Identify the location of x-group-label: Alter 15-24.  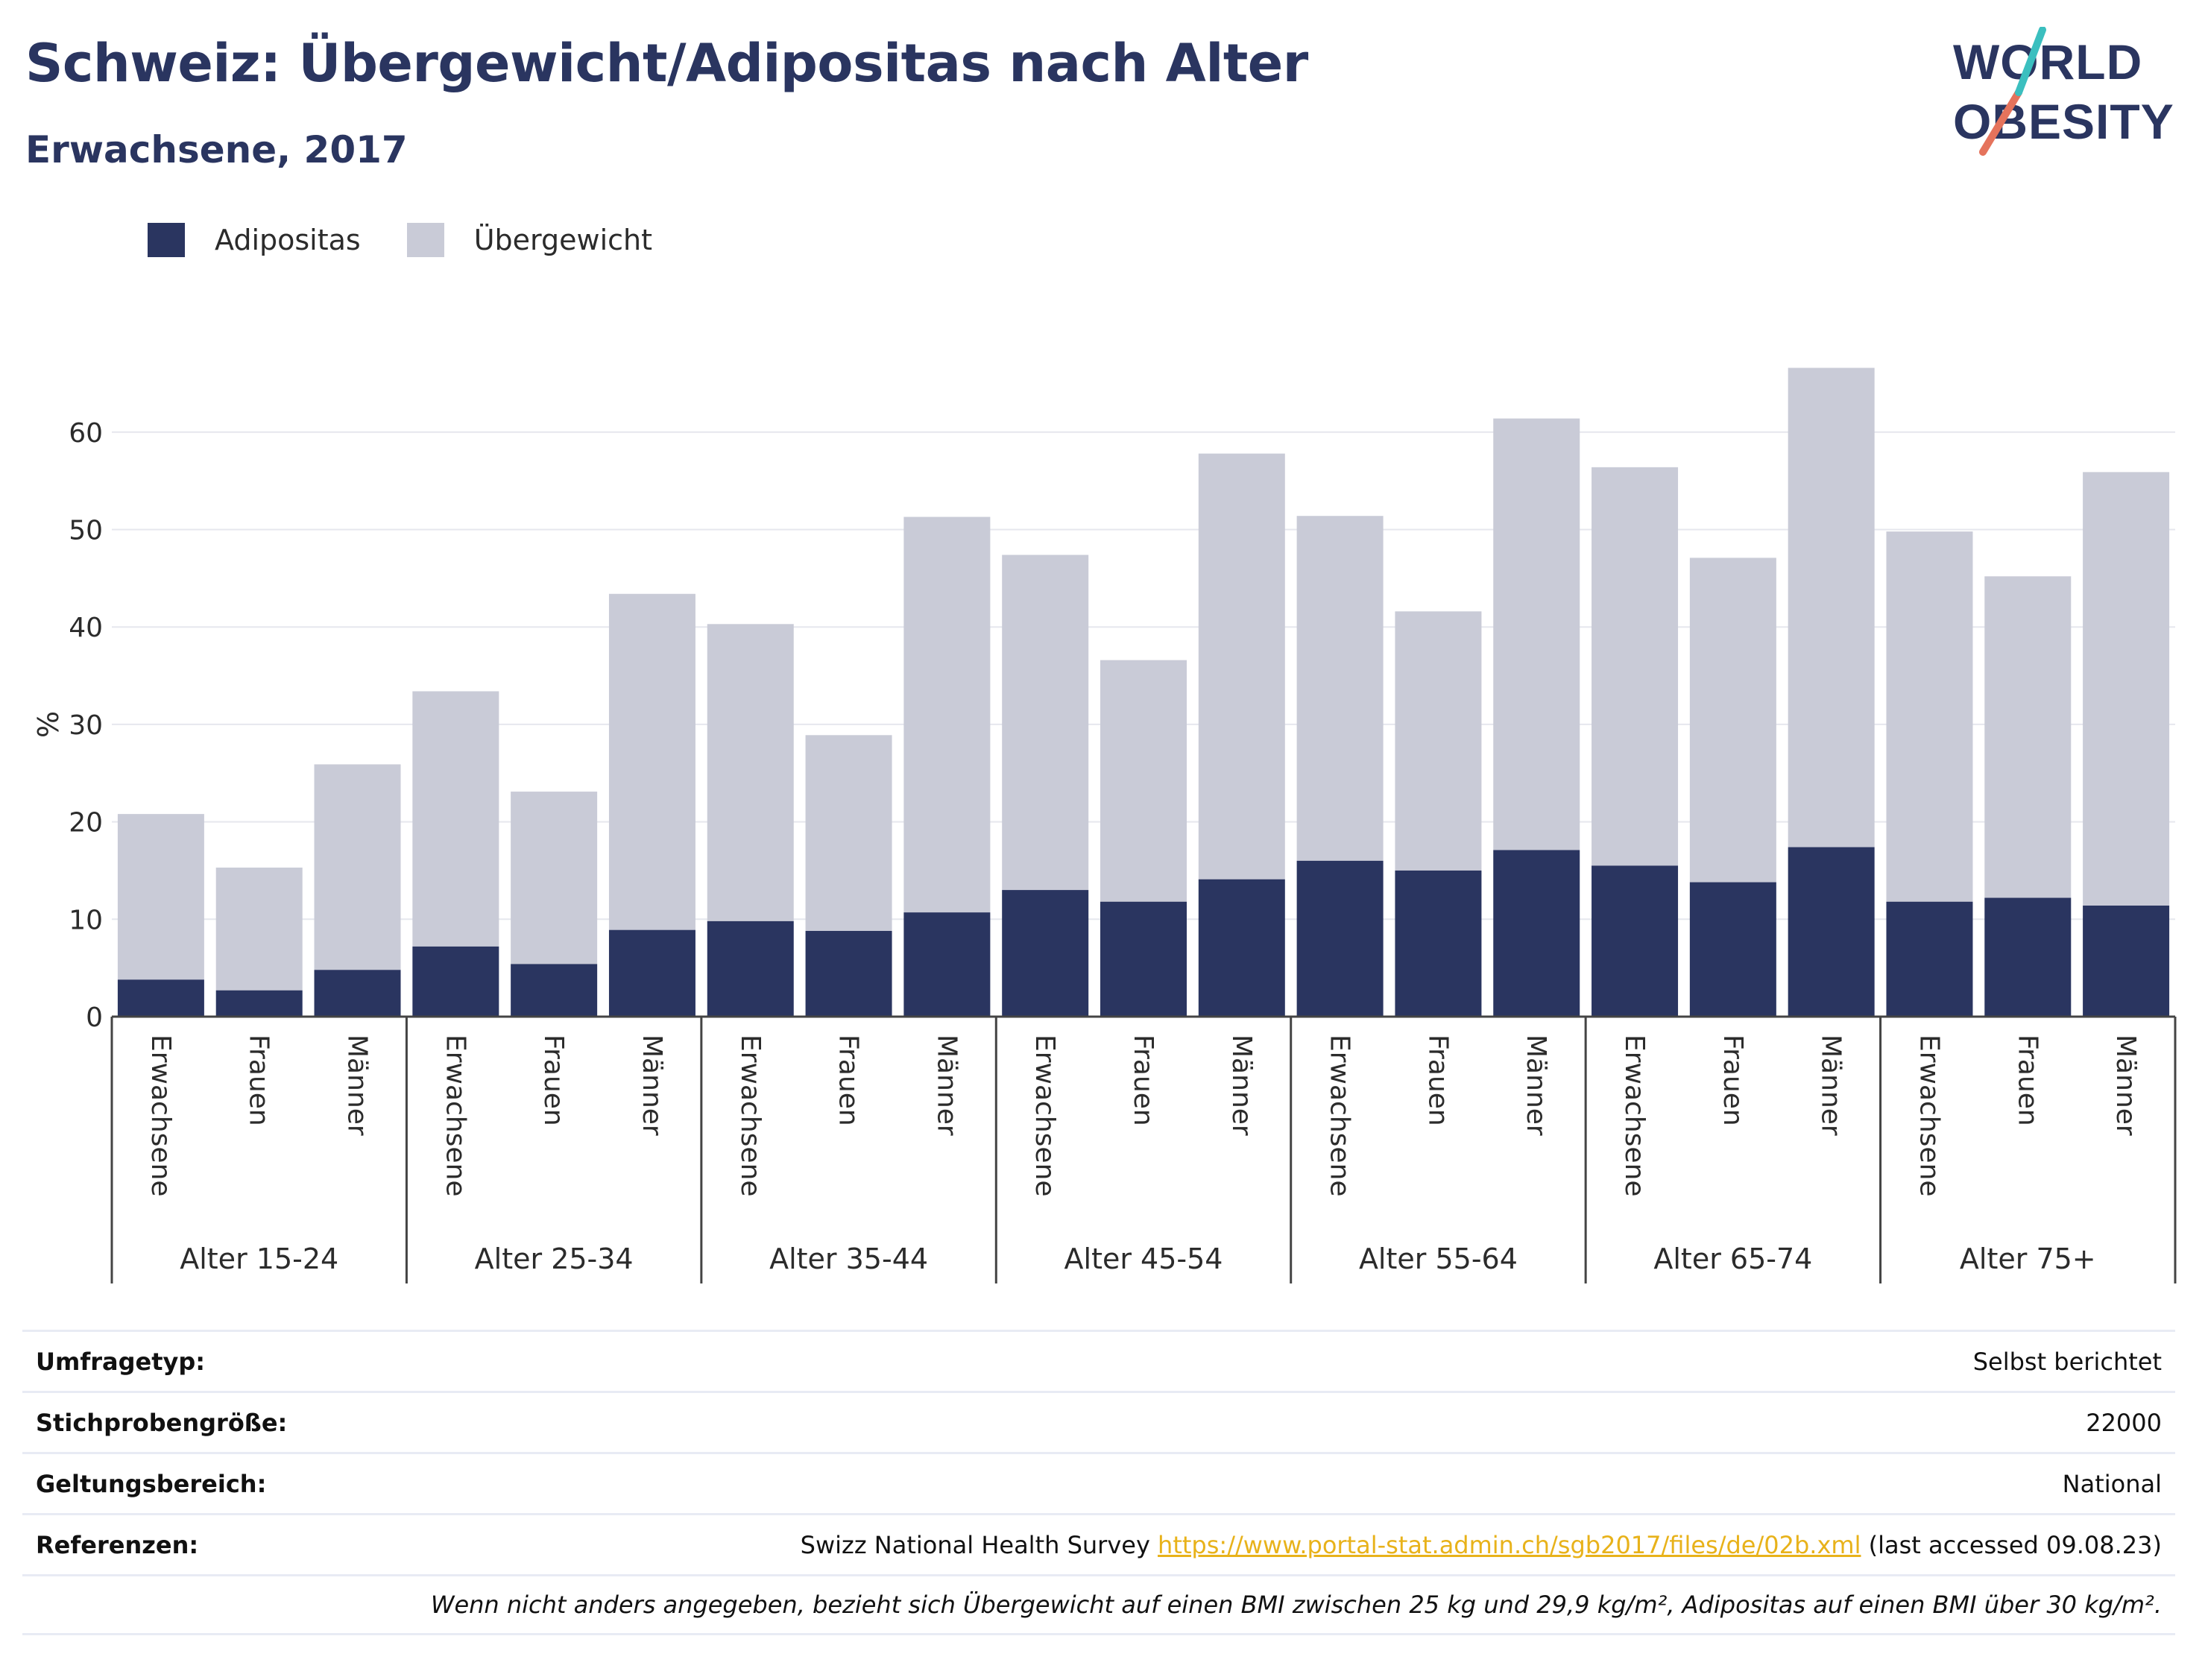
(259, 1258).